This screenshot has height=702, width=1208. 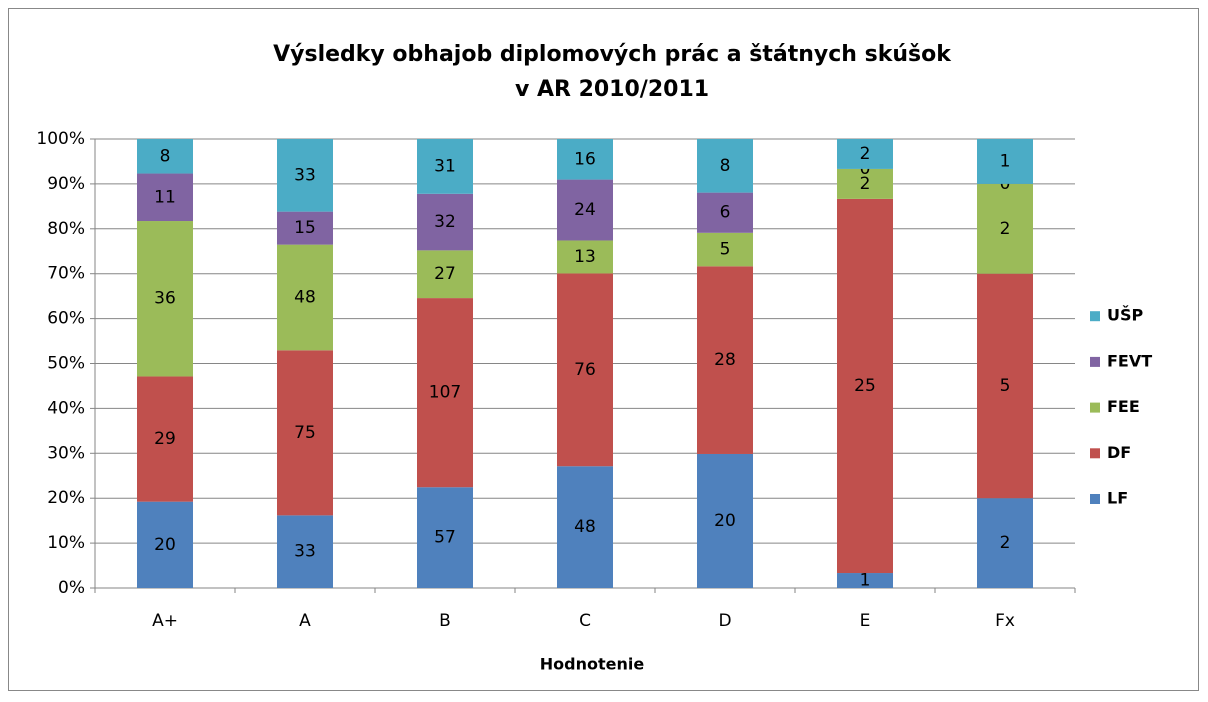 What do you see at coordinates (165, 621) in the screenshot?
I see `x-tick-label: A+` at bounding box center [165, 621].